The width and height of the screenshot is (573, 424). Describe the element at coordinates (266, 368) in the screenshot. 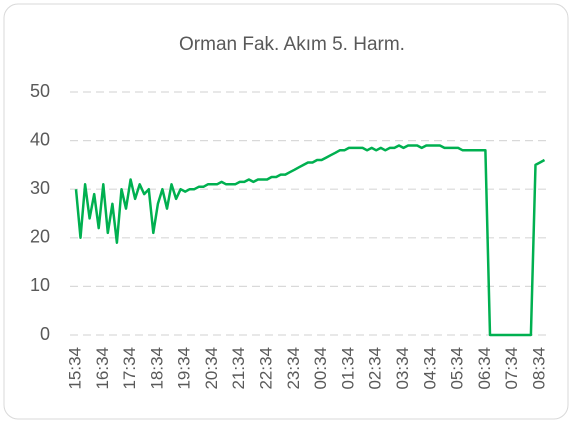

I see `x-tick-label: 22:34` at that location.